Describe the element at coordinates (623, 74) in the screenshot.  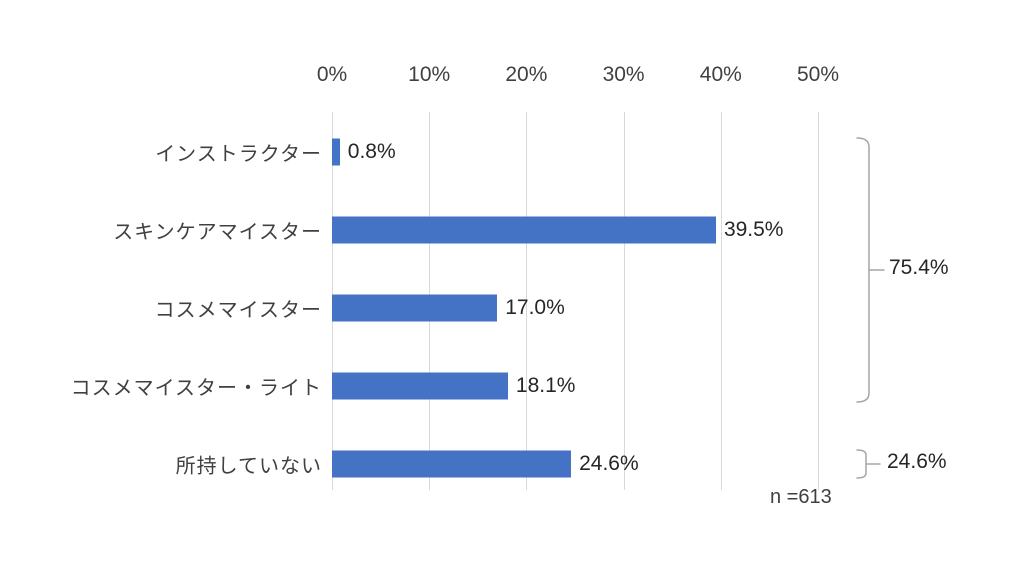
I see `x-tick-label: 30%` at that location.